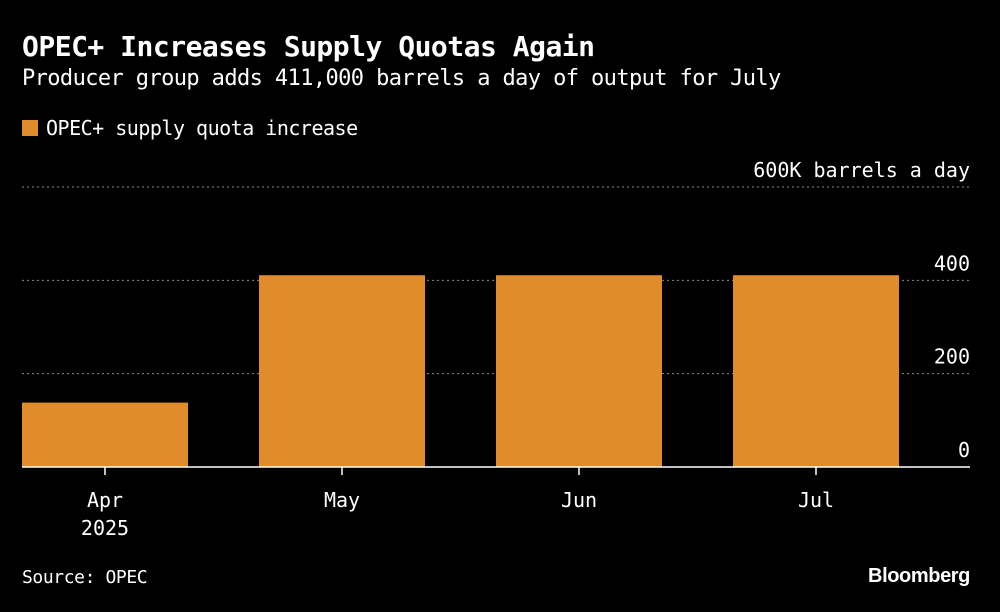 Image resolution: width=1000 pixels, height=612 pixels. I want to click on x-tick-label-jun: Jun, so click(579, 500).